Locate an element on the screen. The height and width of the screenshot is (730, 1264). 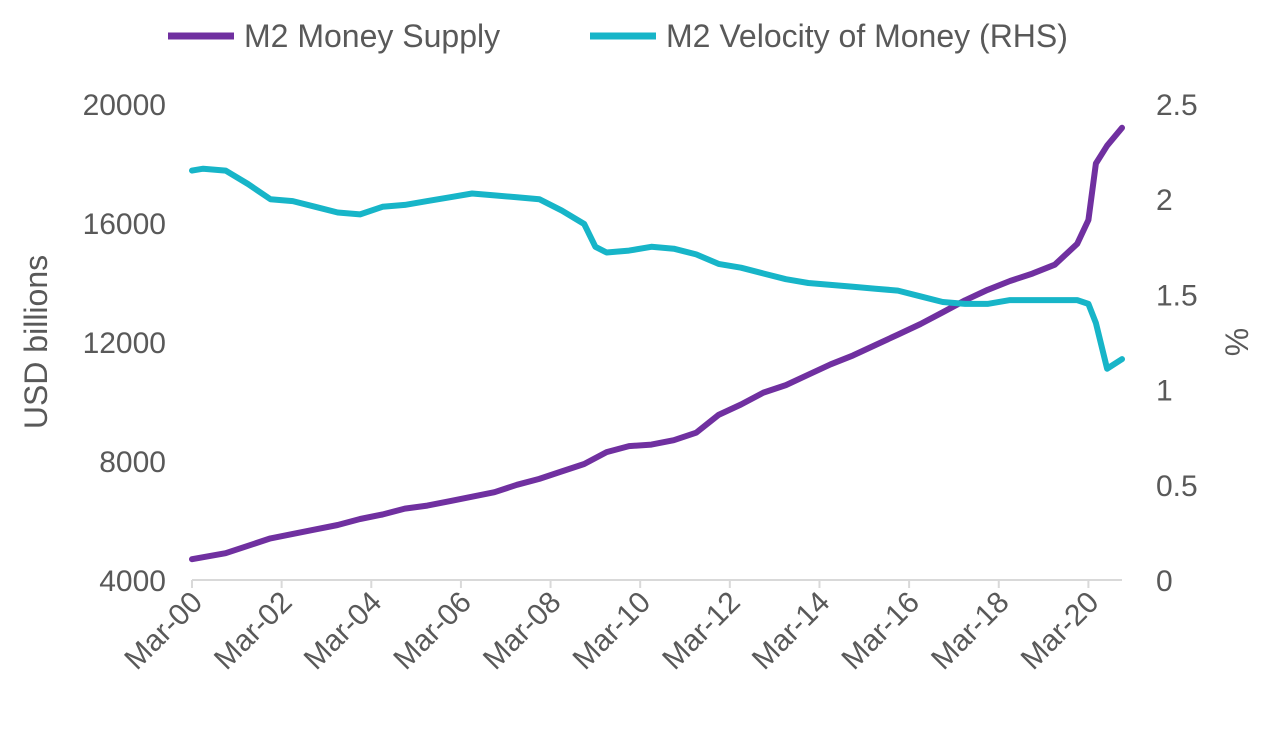
right-tick-label: 1.5 is located at coordinates (1177, 295).